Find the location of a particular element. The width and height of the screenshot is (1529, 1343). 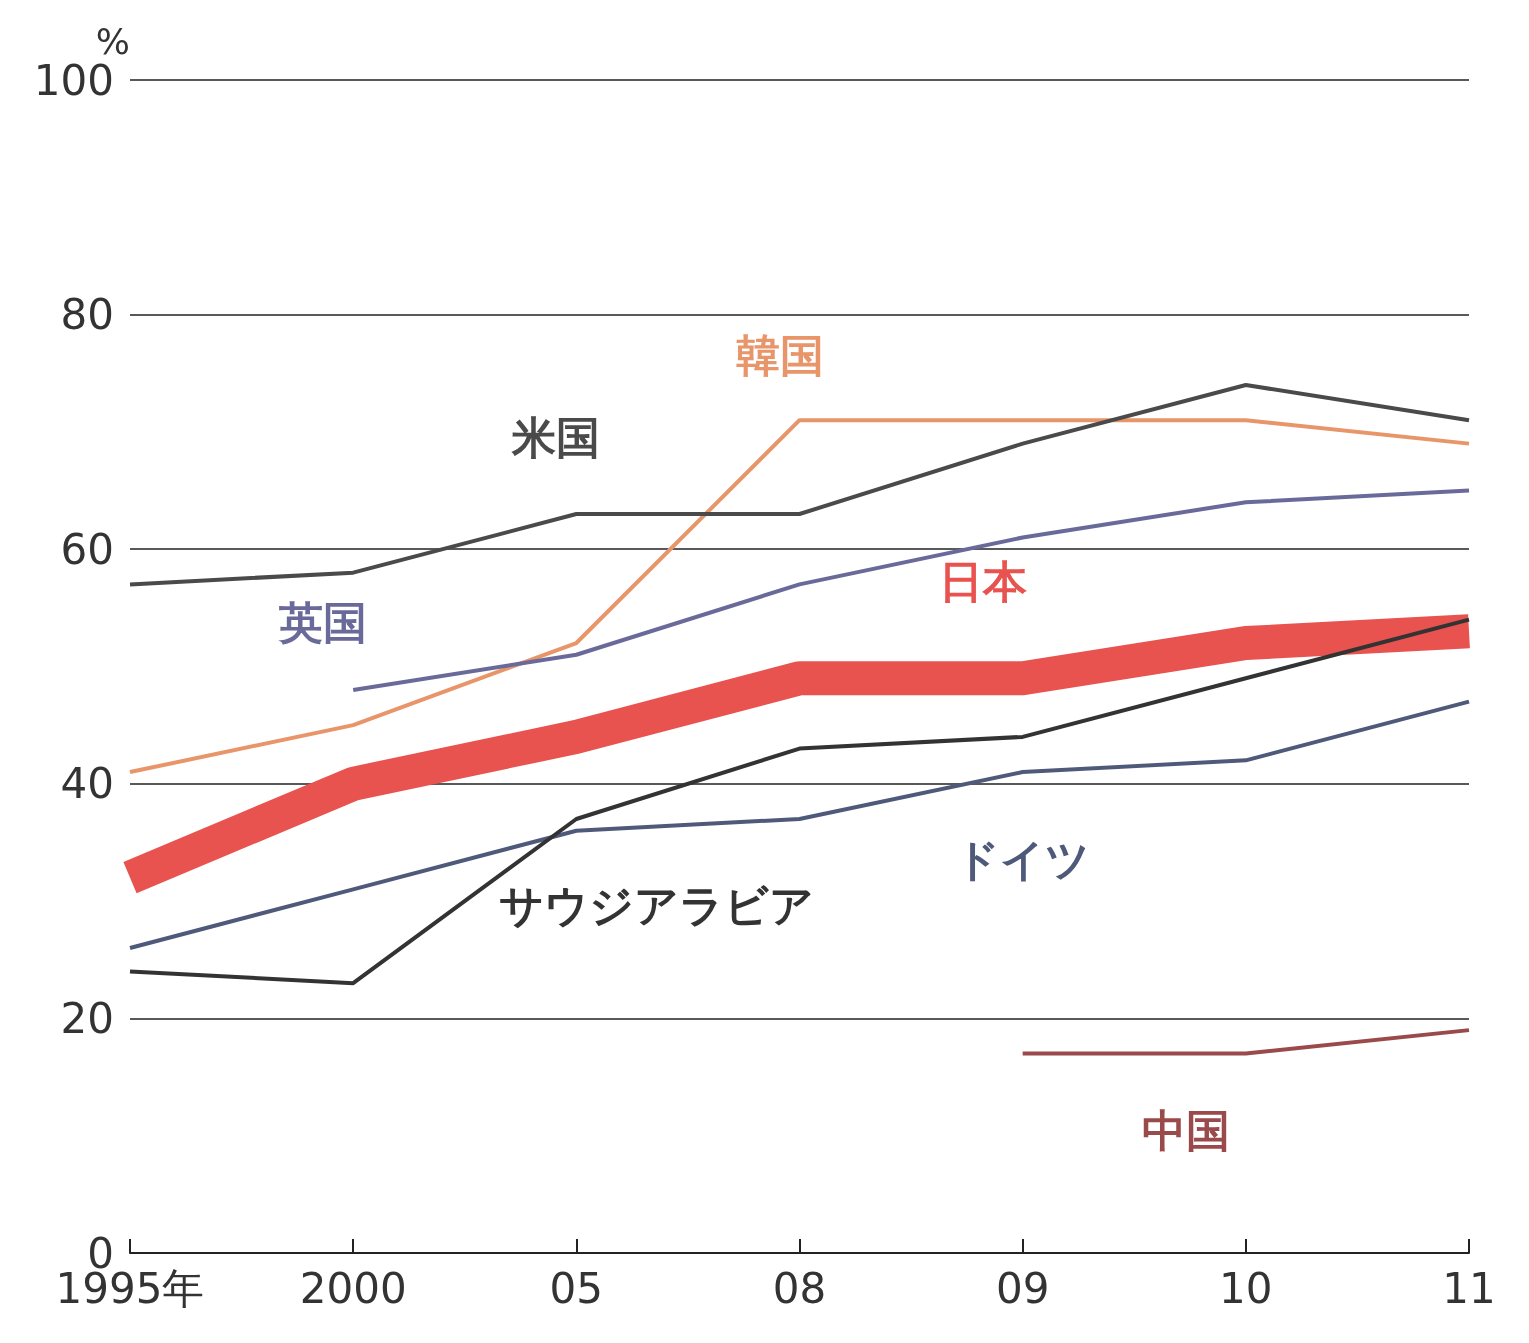

series-label: 韓国 is located at coordinates (779, 355).